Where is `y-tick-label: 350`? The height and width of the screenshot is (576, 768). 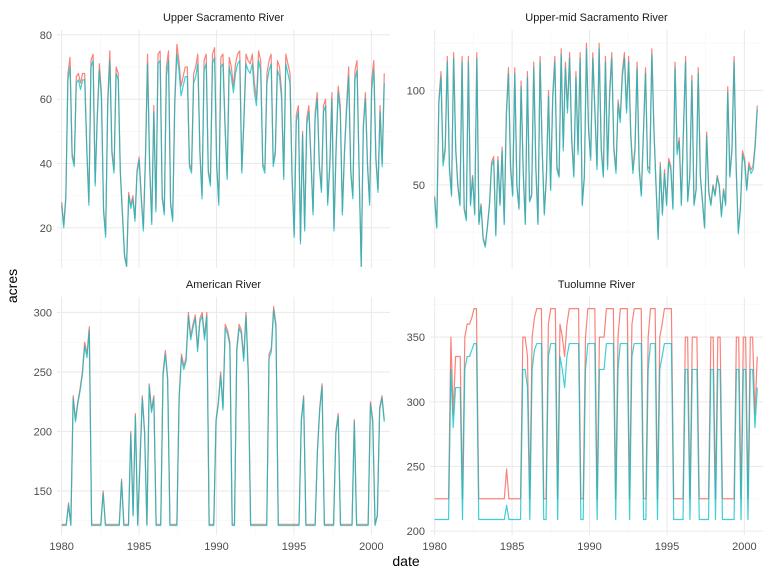 y-tick-label: 350 is located at coordinates (416, 338).